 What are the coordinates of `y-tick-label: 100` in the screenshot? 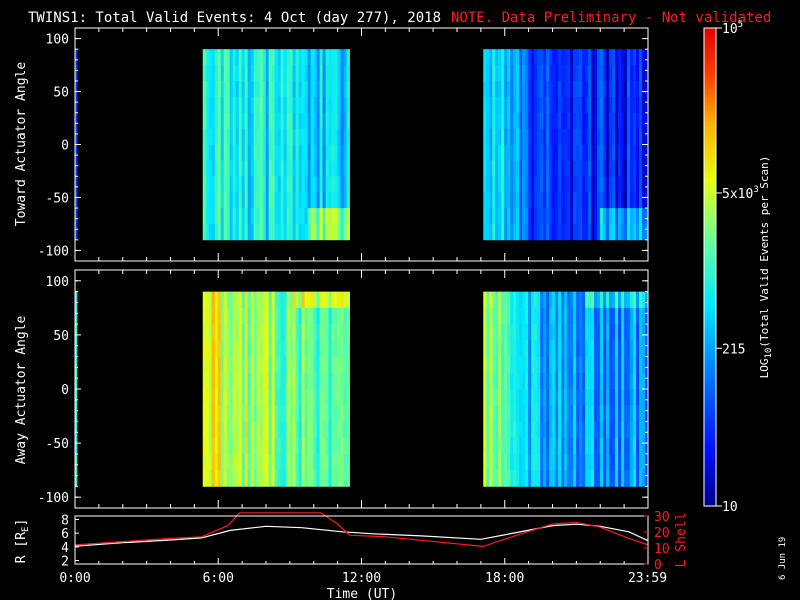 It's located at (57, 282).